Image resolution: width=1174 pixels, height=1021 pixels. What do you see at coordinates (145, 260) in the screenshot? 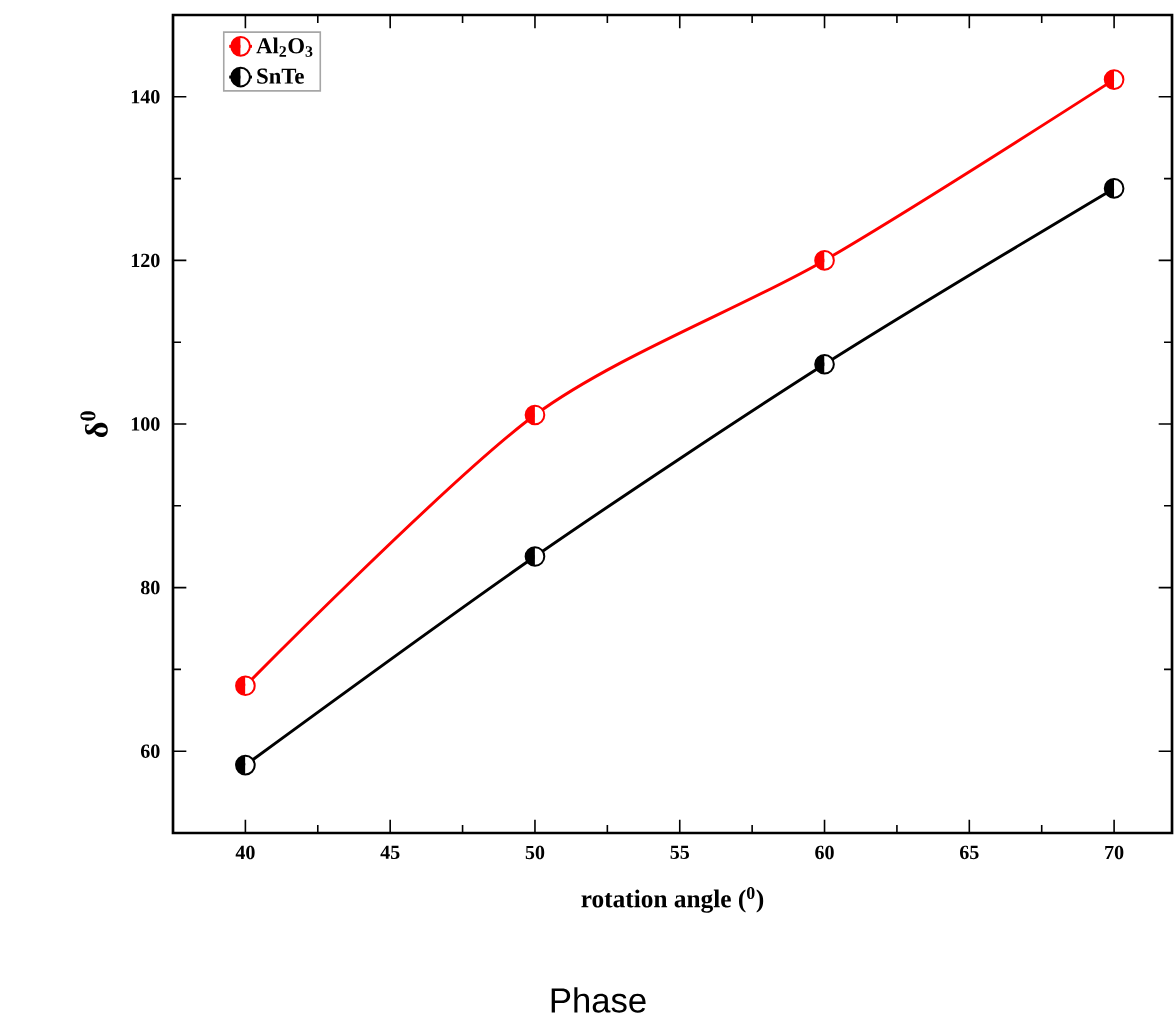
I see `y-tick-label: 120` at bounding box center [145, 260].